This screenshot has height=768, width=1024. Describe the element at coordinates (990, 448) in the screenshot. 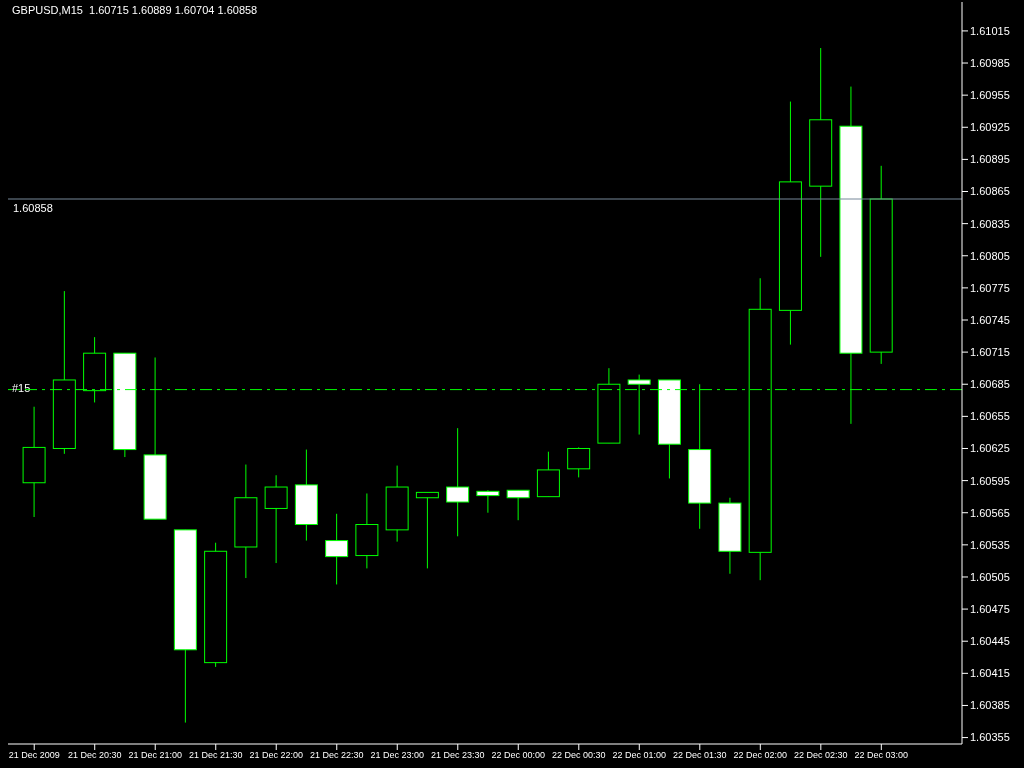

I see `y-tick-label: 1.60625` at that location.